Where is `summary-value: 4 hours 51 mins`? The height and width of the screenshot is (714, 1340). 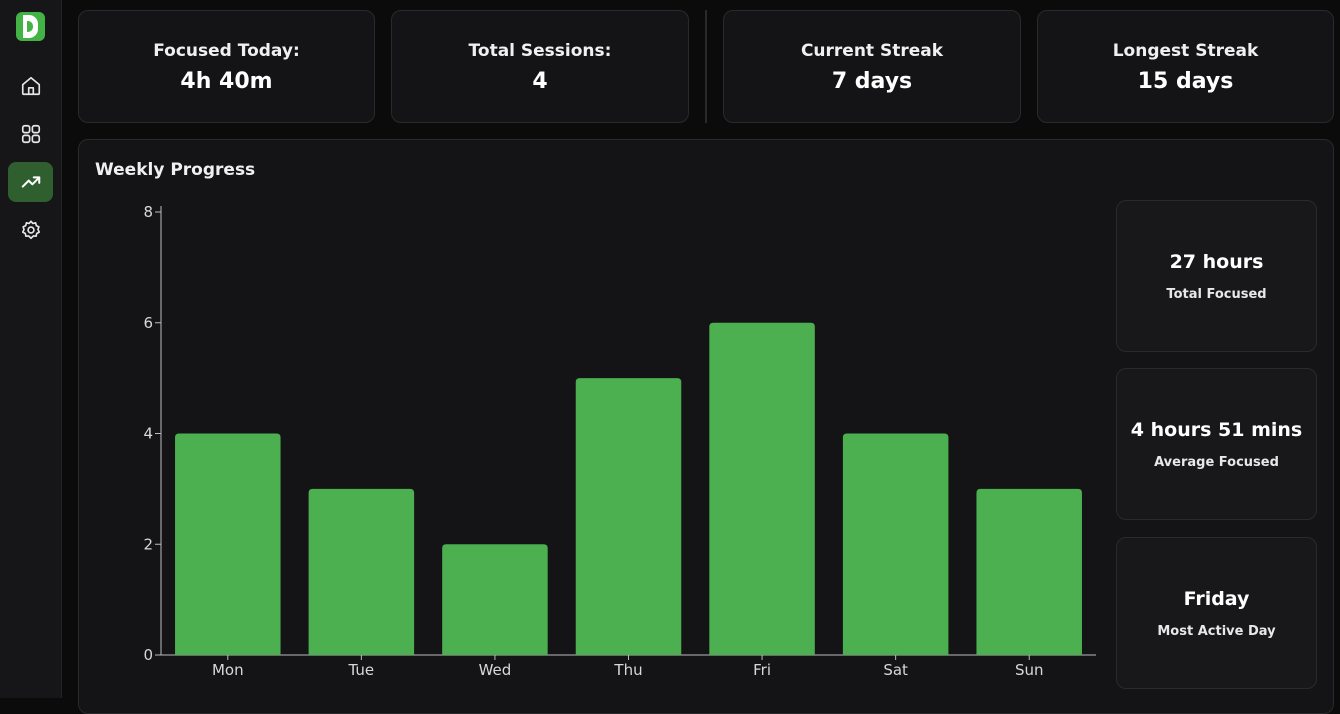
summary-value: 4 hours 51 mins is located at coordinates (1216, 430).